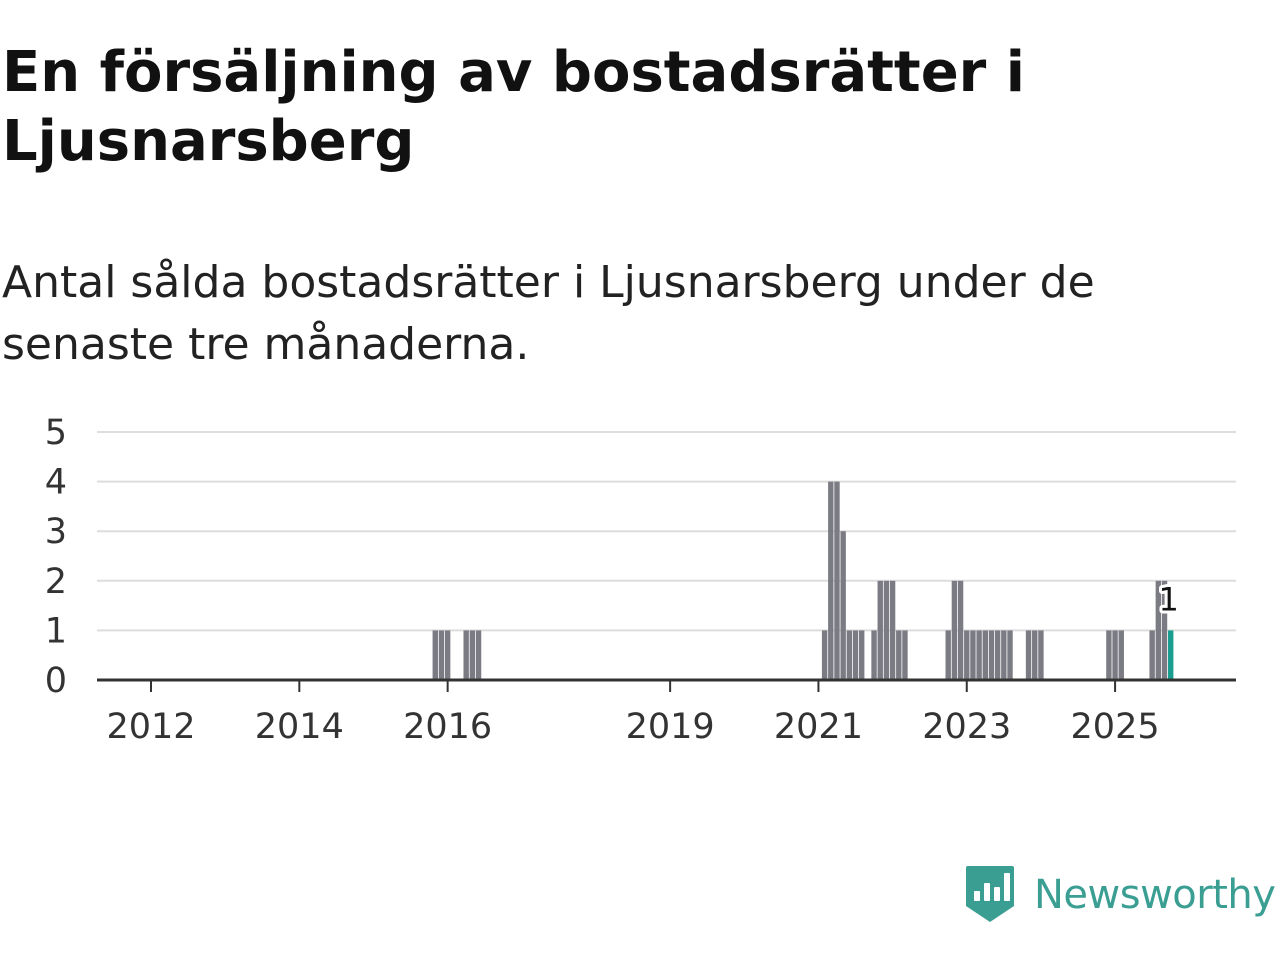 The width and height of the screenshot is (1280, 960). I want to click on y-tick-label: 5, so click(56, 433).